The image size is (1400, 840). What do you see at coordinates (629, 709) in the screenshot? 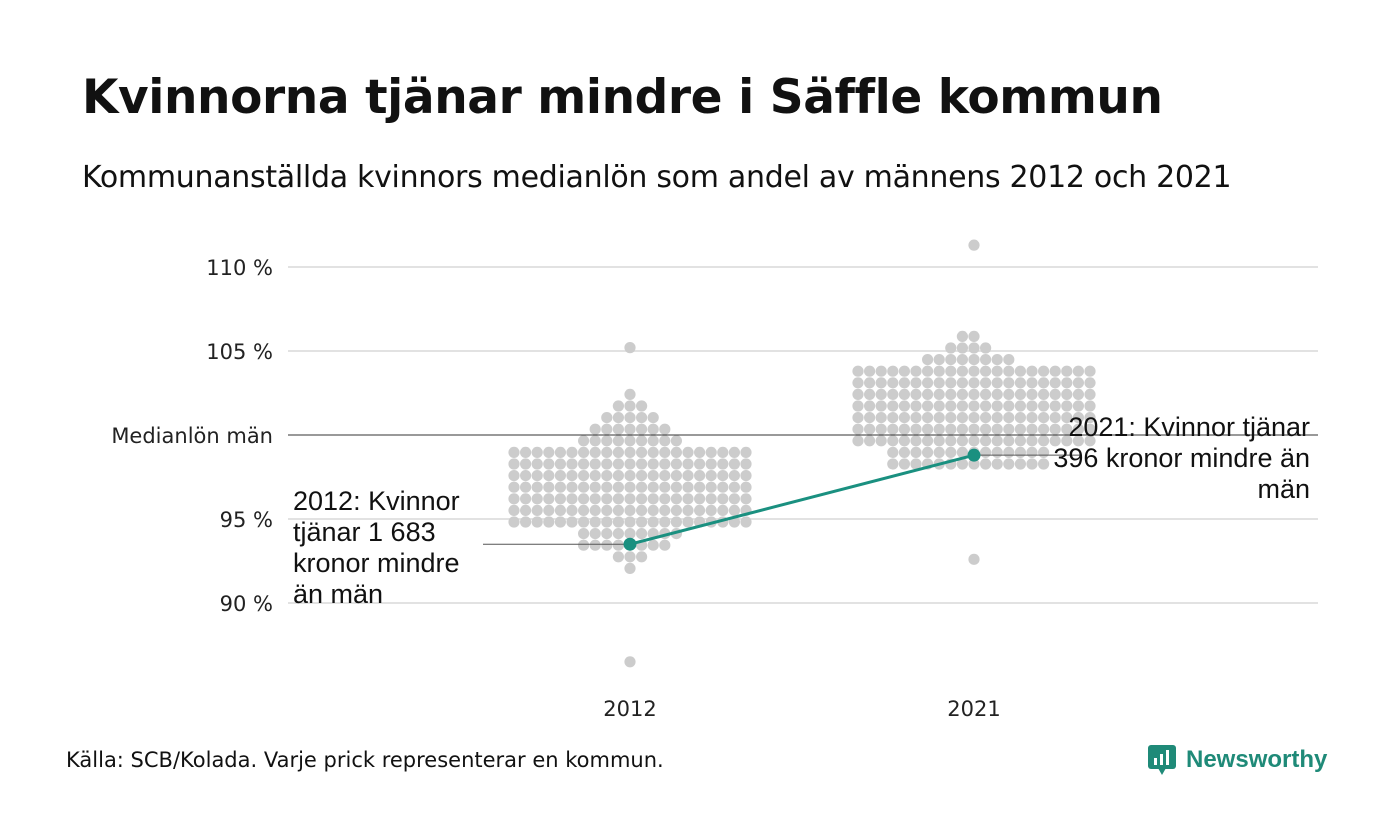
I see `x-tick-label: 2012` at bounding box center [629, 709].